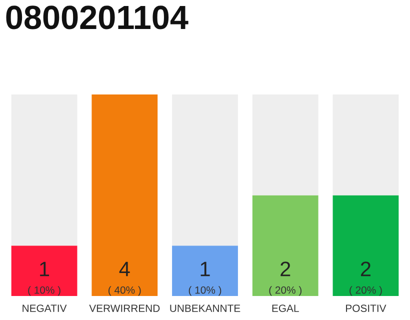 The height and width of the screenshot is (320, 410). What do you see at coordinates (205, 308) in the screenshot?
I see `x-tick-label: UNBEKANNTE` at bounding box center [205, 308].